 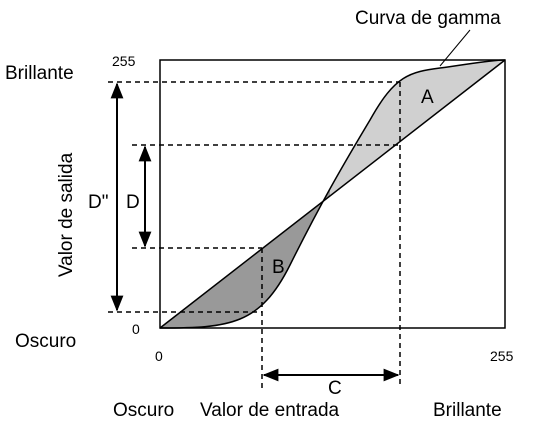 What do you see at coordinates (270, 410) in the screenshot?
I see `x-axis-label: Valor de entrada` at bounding box center [270, 410].